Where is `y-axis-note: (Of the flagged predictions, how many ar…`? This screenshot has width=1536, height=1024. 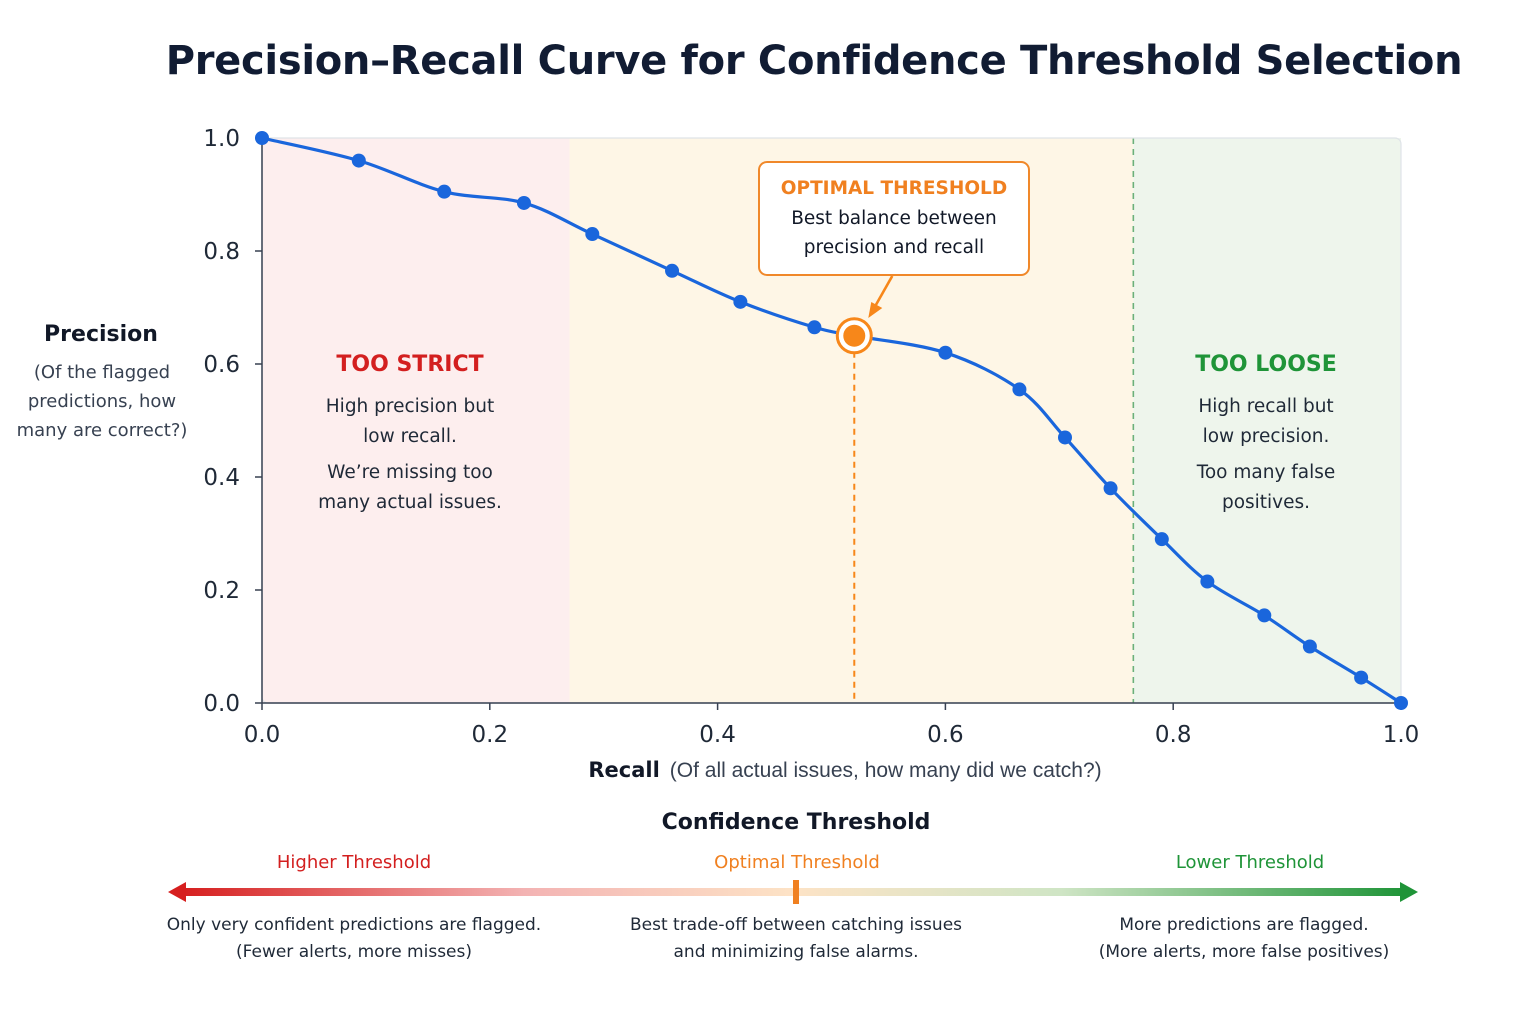 y-axis-note: (Of the flagged predictions, how many ar… is located at coordinates (102, 401).